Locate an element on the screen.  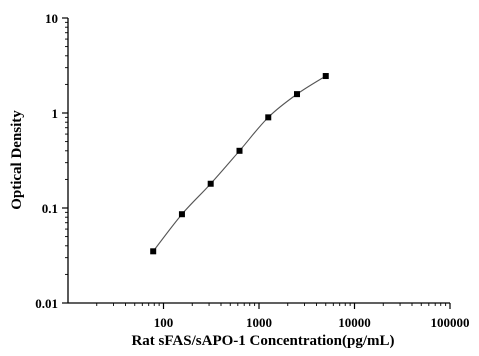
x-tick-label: 1000 is located at coordinates (259, 322).